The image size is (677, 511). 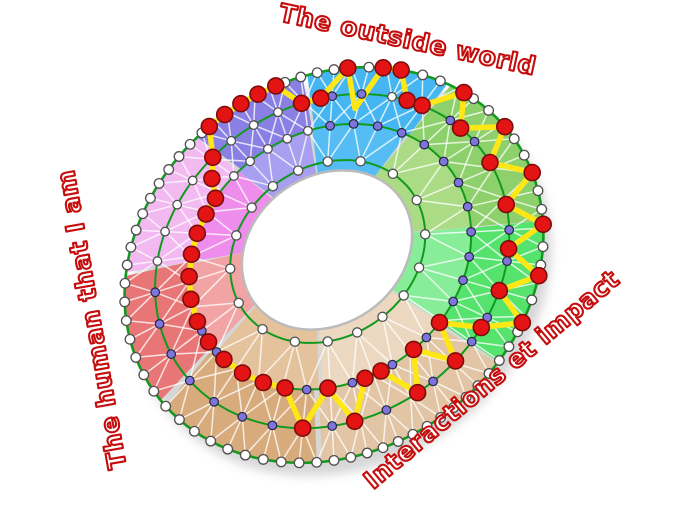 I want to click on sector-tan-light-inner, so click(x=380, y=339).